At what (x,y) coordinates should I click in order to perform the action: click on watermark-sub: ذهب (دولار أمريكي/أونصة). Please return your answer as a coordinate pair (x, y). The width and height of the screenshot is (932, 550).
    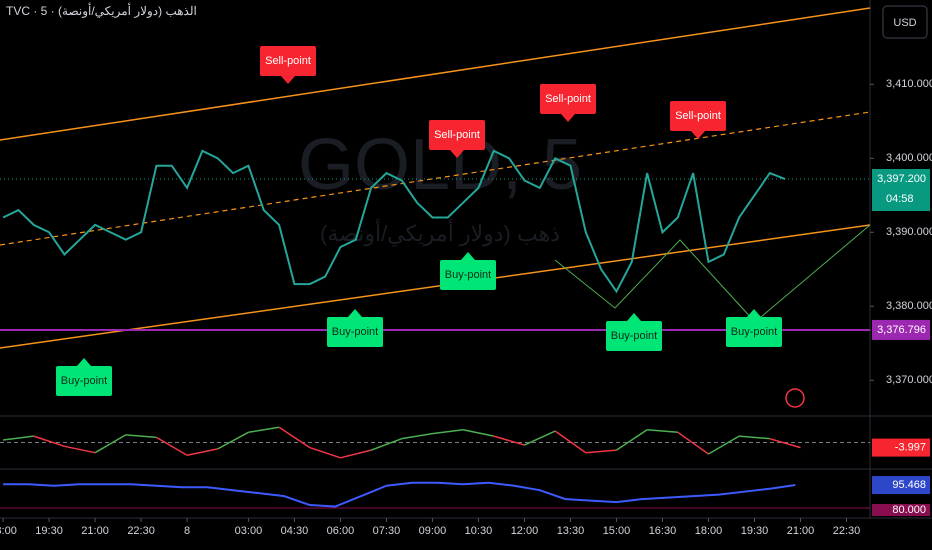
    Looking at the image, I should click on (440, 232).